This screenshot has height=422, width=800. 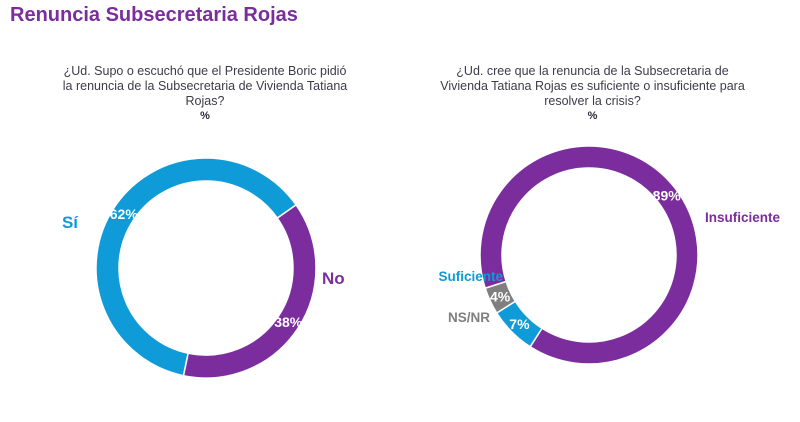 What do you see at coordinates (205, 116) in the screenshot?
I see `question-1-unit: %` at bounding box center [205, 116].